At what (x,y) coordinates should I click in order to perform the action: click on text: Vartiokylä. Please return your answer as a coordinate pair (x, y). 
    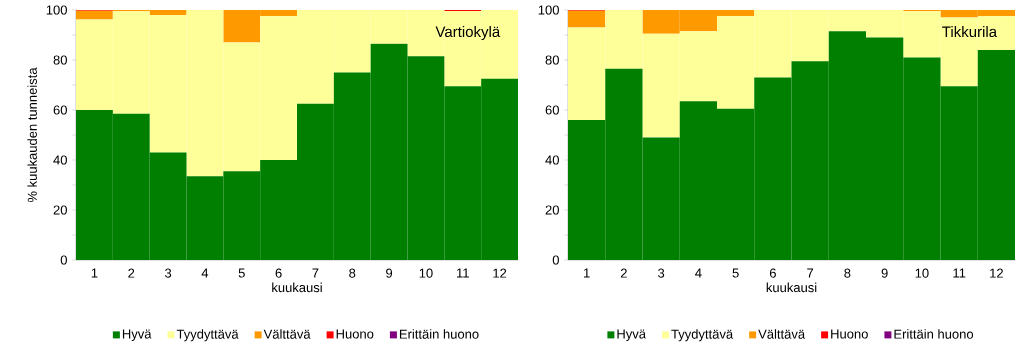
    Looking at the image, I should click on (468, 33).